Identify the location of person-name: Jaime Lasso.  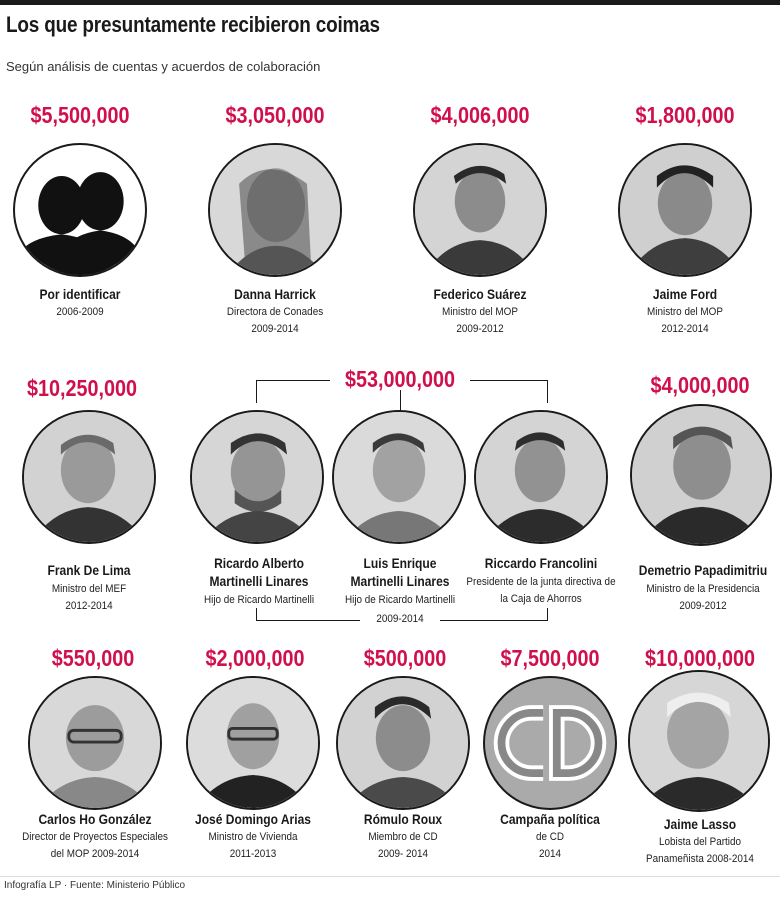
(700, 824).